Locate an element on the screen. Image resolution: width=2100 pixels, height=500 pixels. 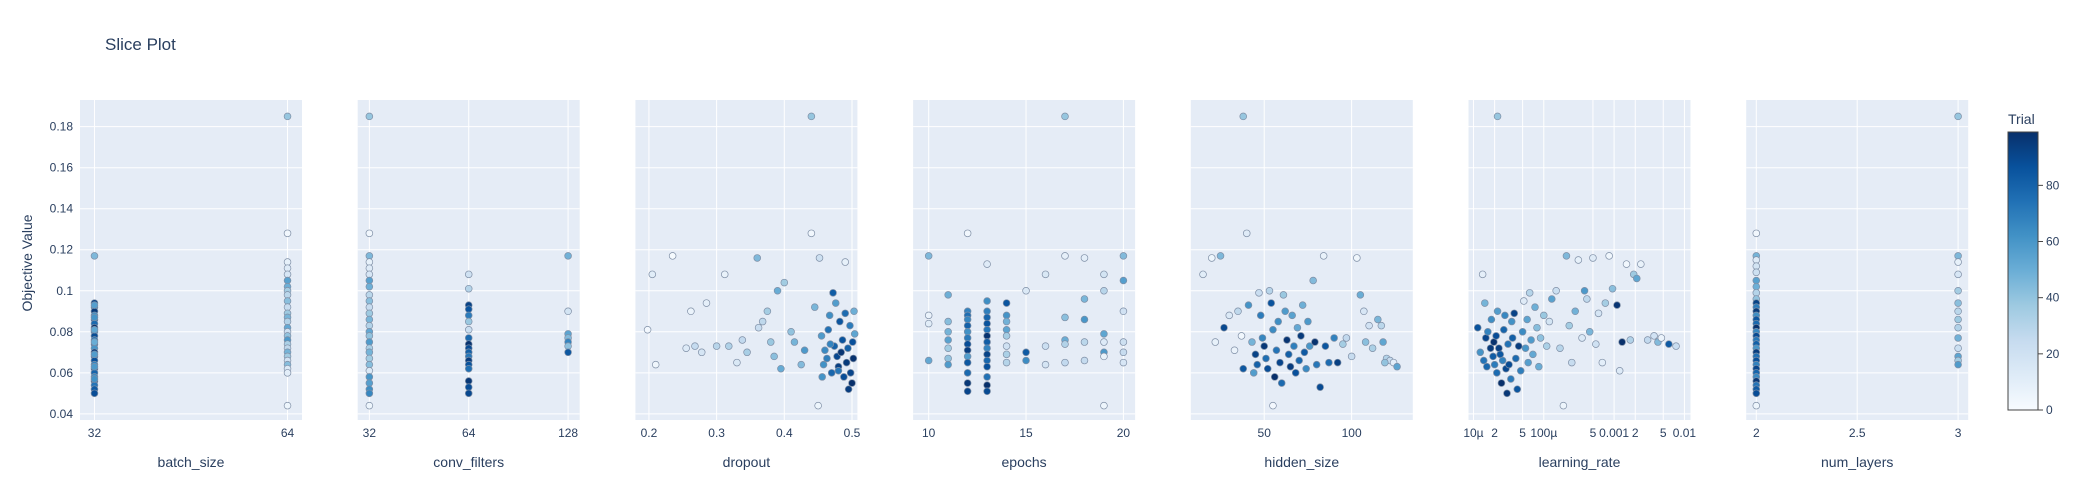
x-tick-label: 5 is located at coordinates (1593, 433).